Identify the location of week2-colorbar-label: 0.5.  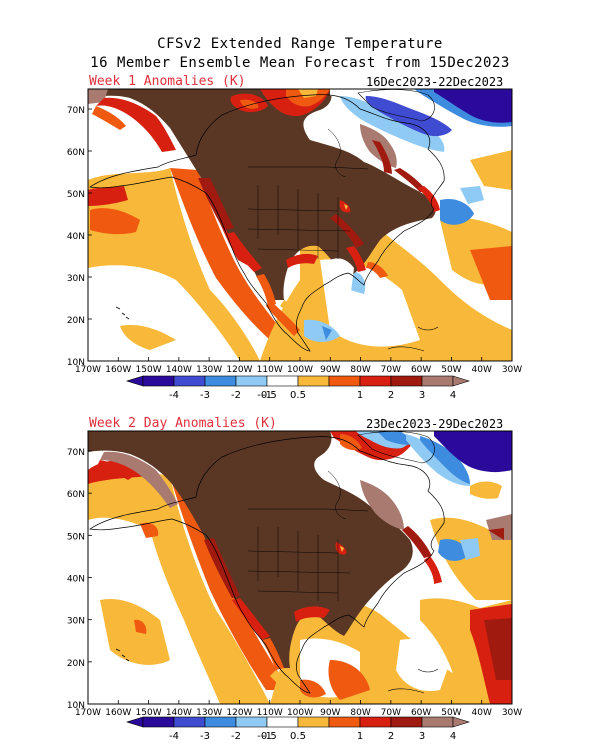
(298, 736).